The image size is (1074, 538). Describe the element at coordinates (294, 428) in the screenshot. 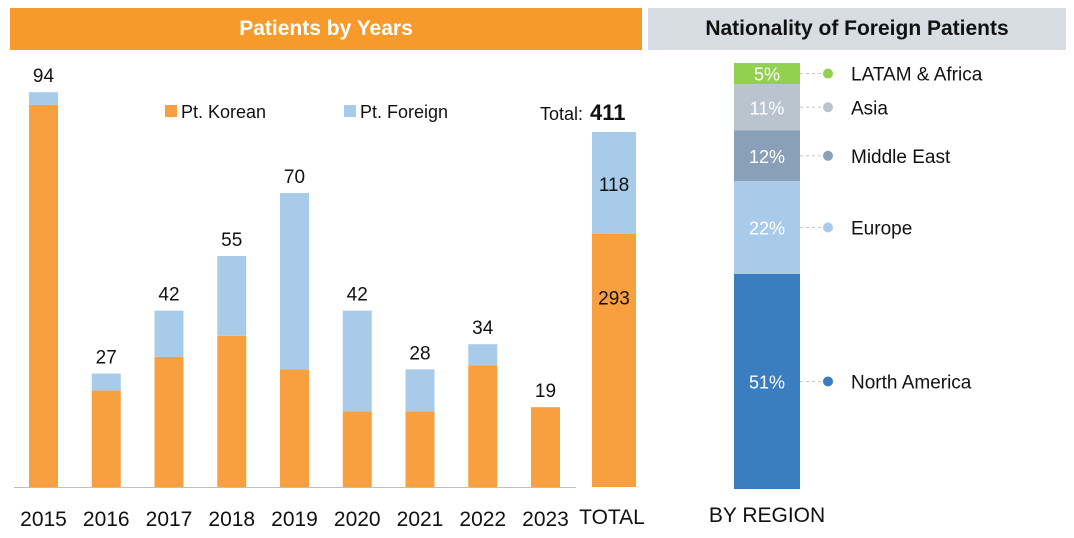

I see `bar-korean-2019` at that location.